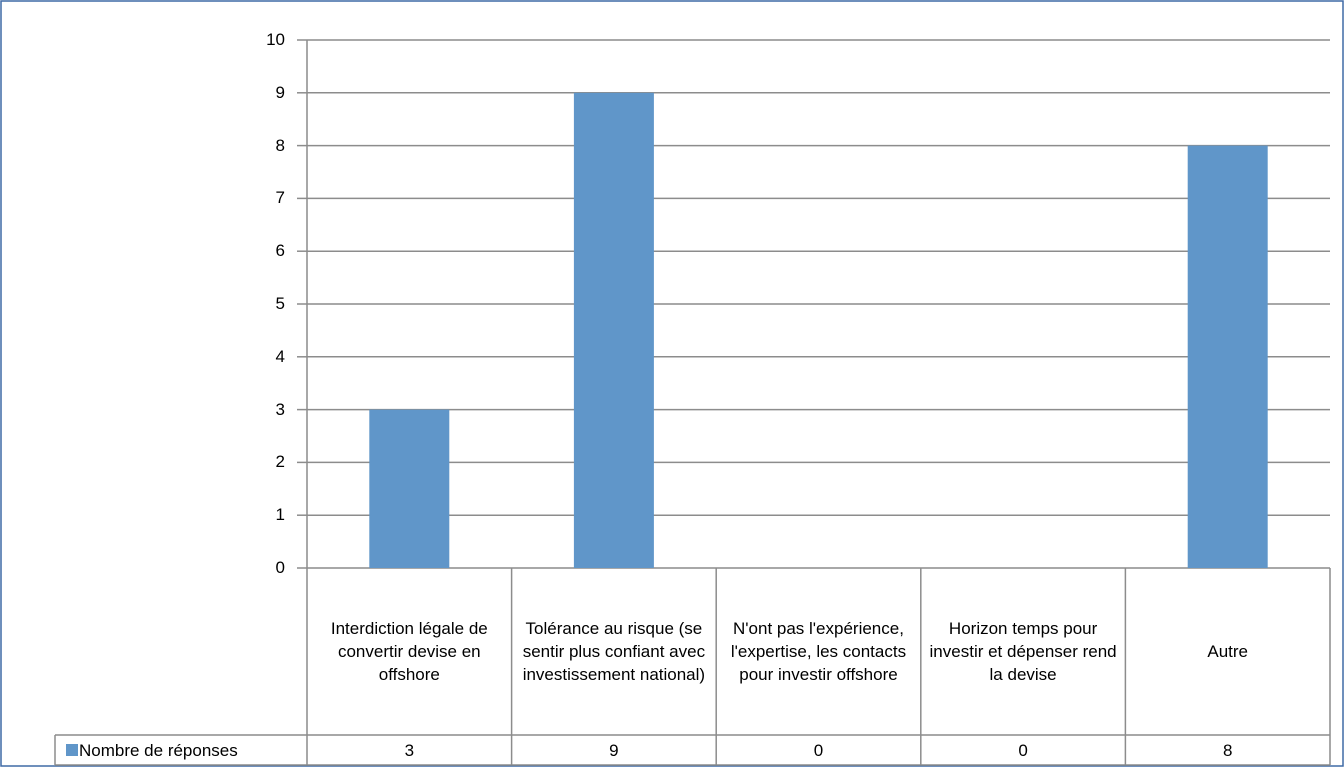 This screenshot has width=1344, height=767. Describe the element at coordinates (409, 750) in the screenshot. I see `table-value: 3` at that location.